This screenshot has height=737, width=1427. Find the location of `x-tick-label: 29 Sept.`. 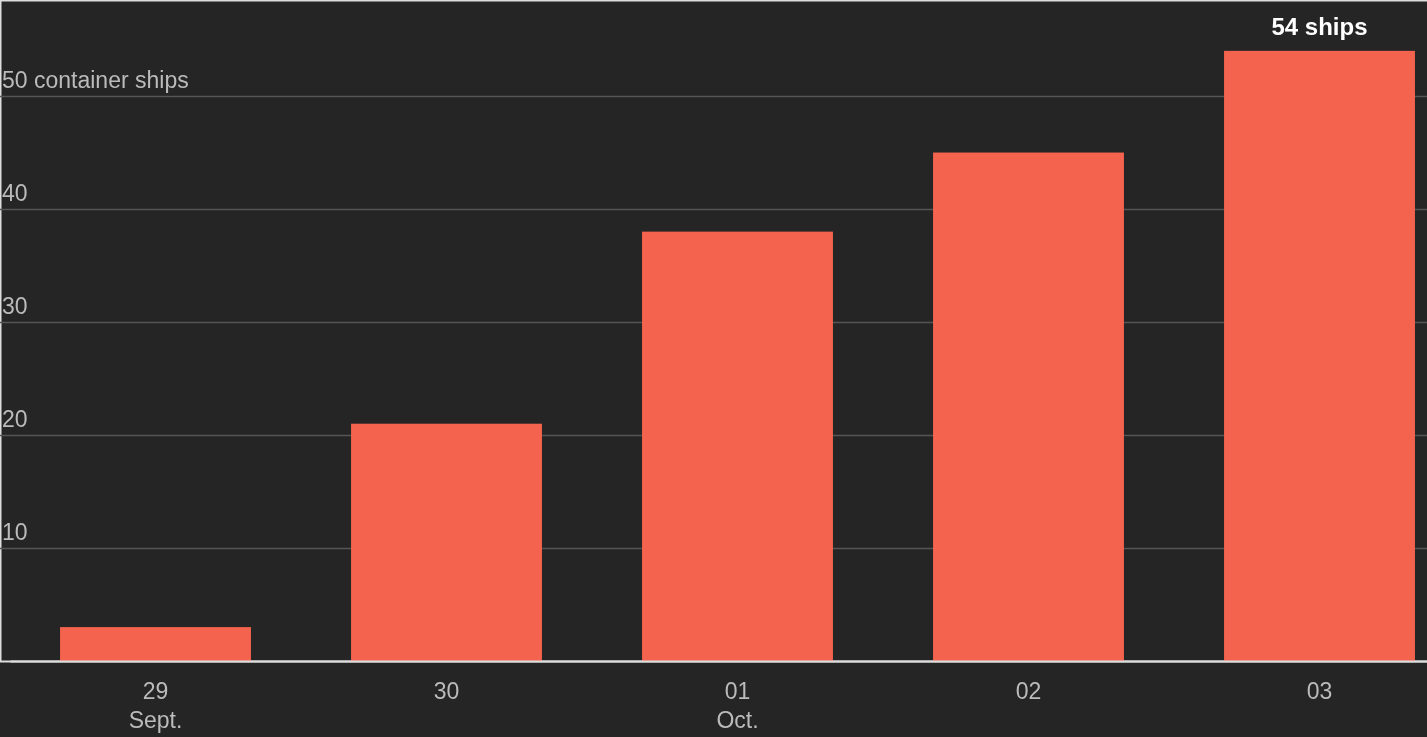

x-tick-label: 29 Sept. is located at coordinates (155, 705).